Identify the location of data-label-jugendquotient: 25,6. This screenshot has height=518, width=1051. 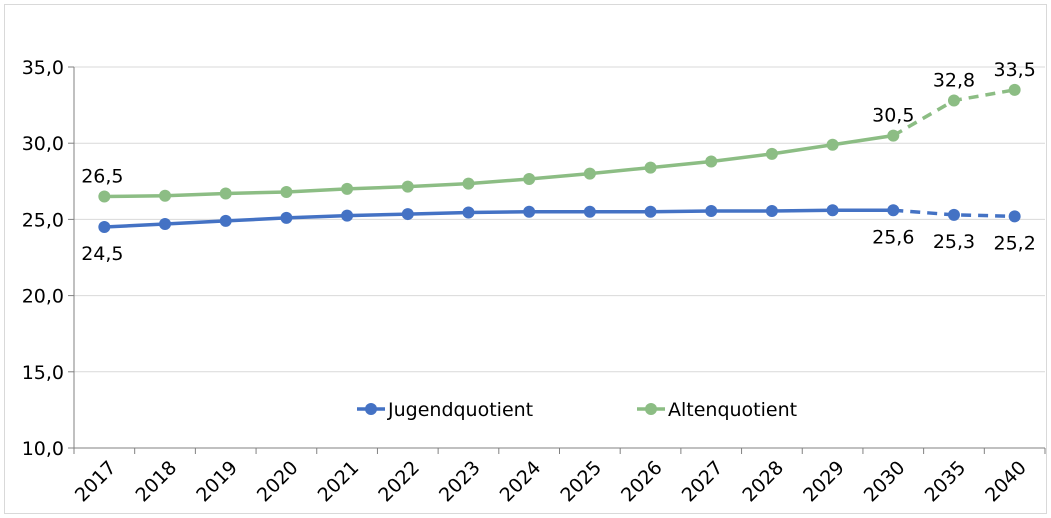
(893, 237).